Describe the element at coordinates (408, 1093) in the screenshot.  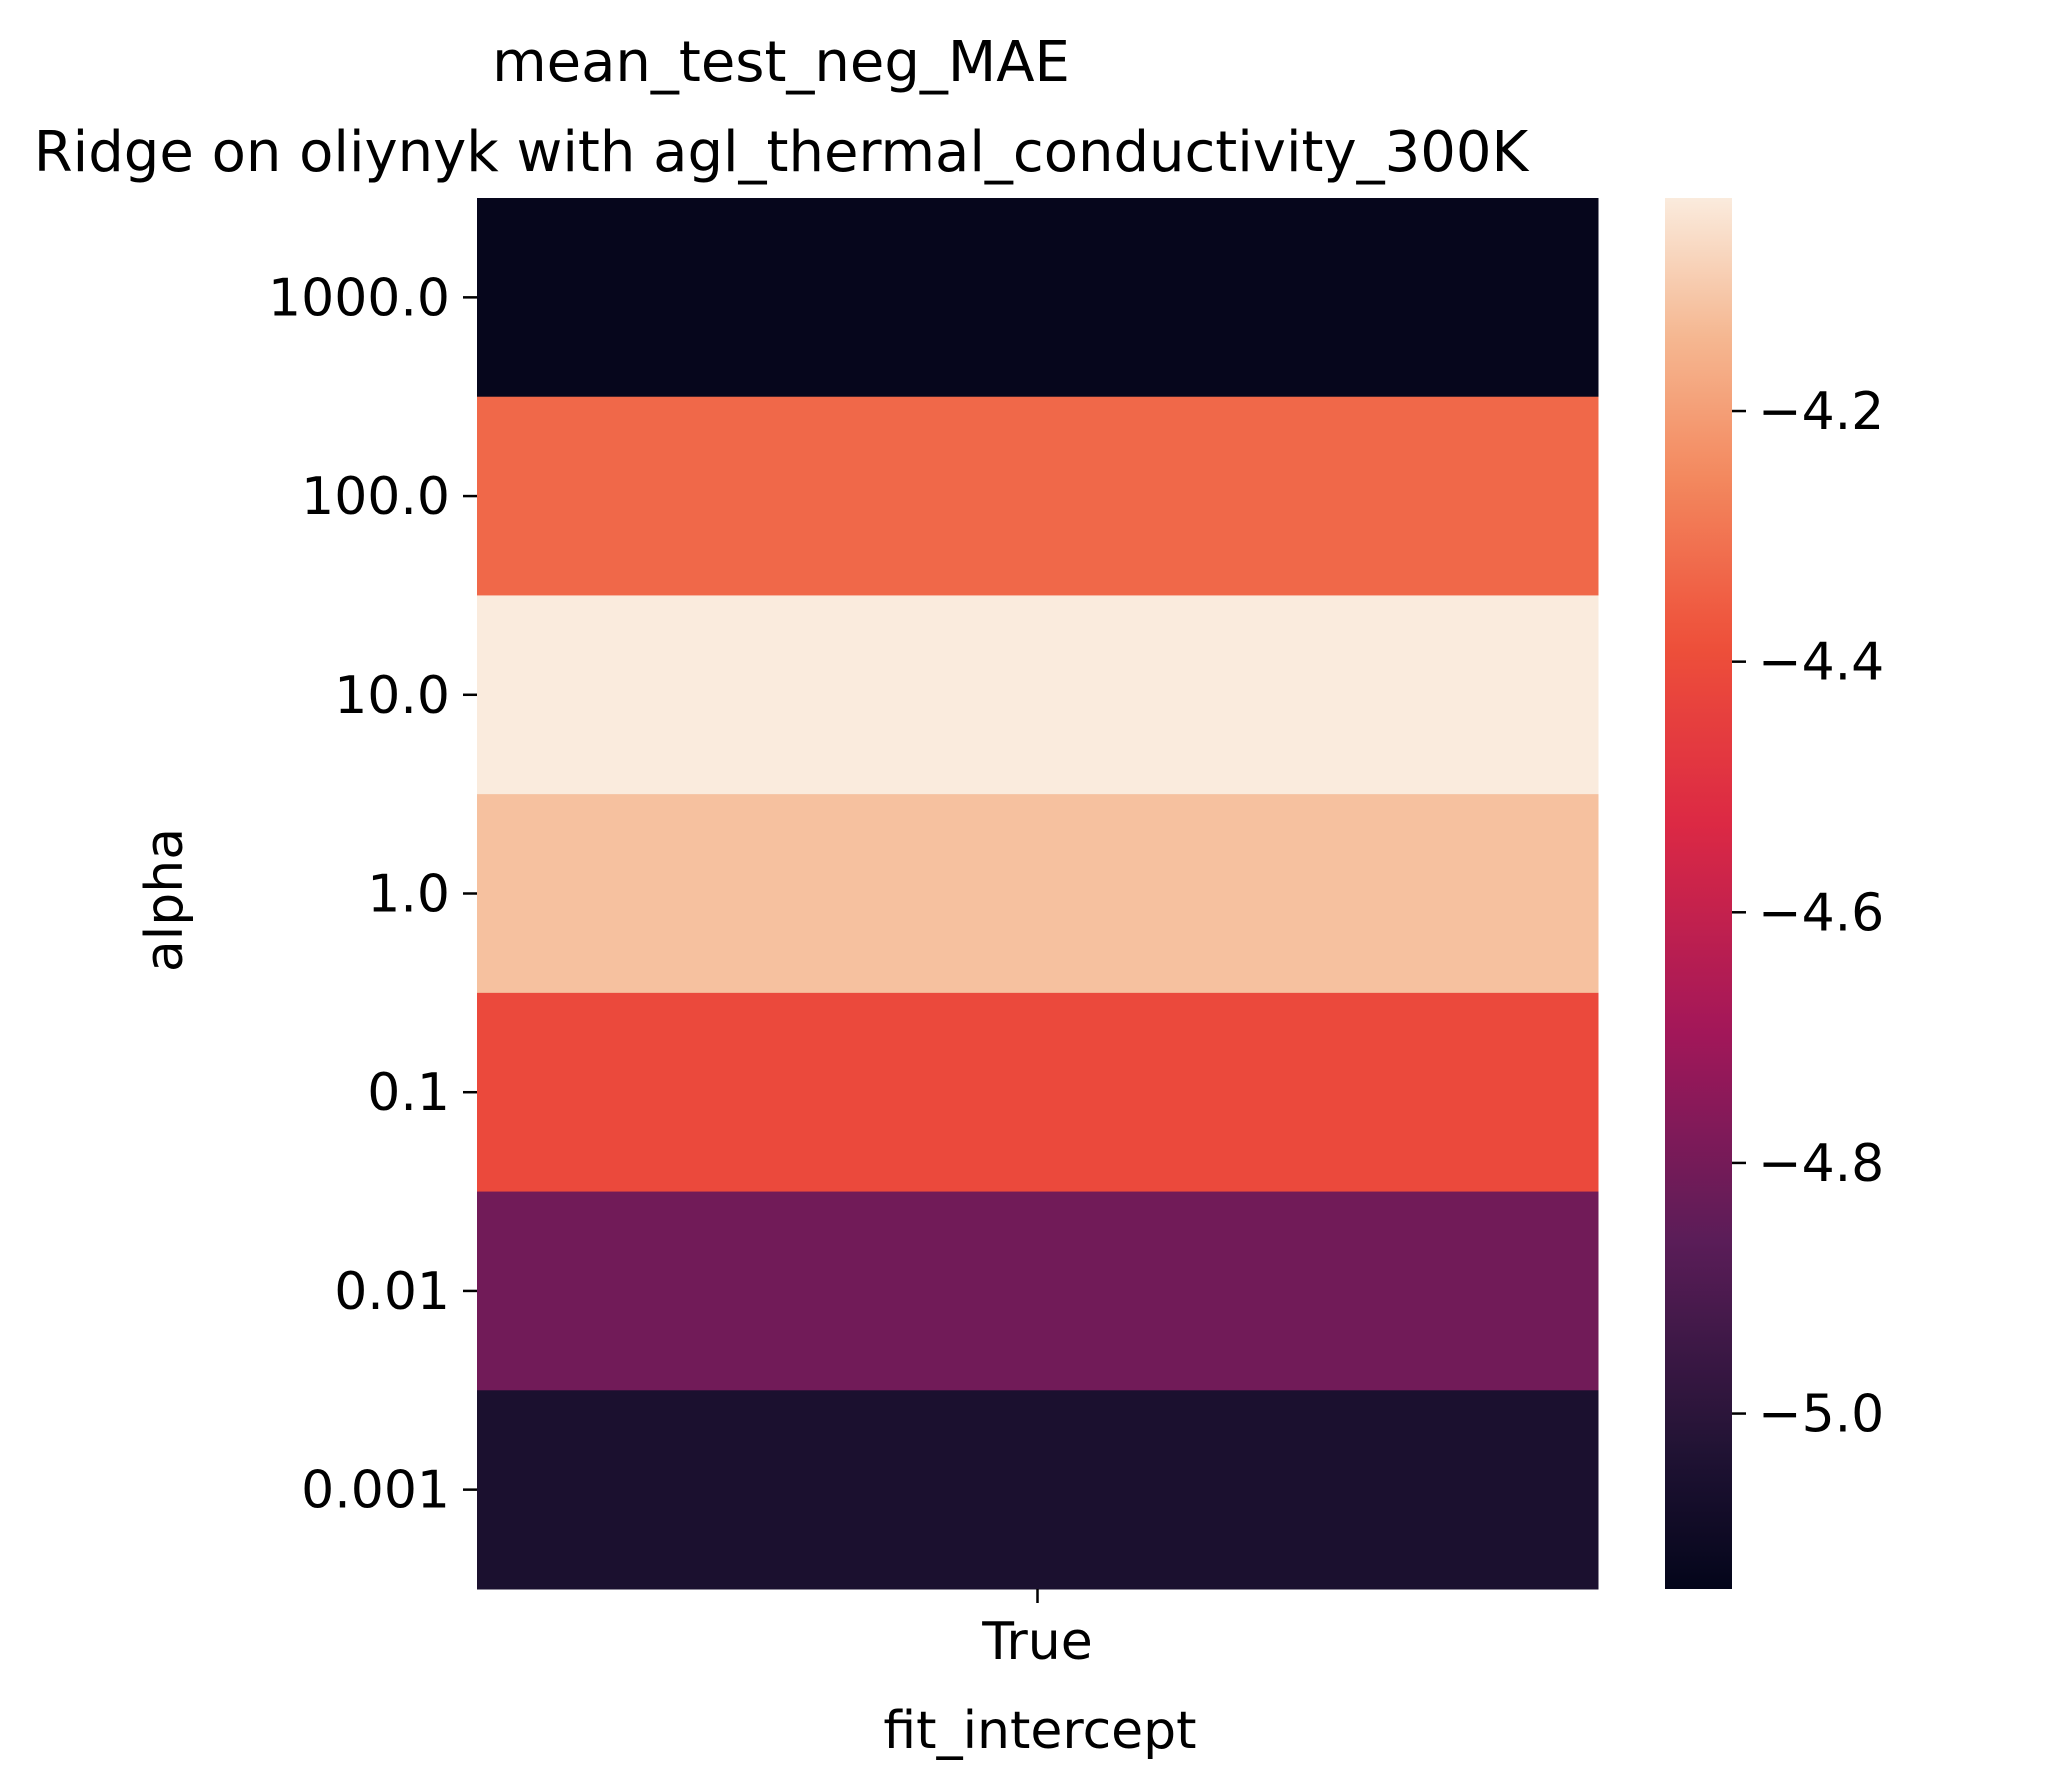
I see `y-tick-label: 0.1` at that location.